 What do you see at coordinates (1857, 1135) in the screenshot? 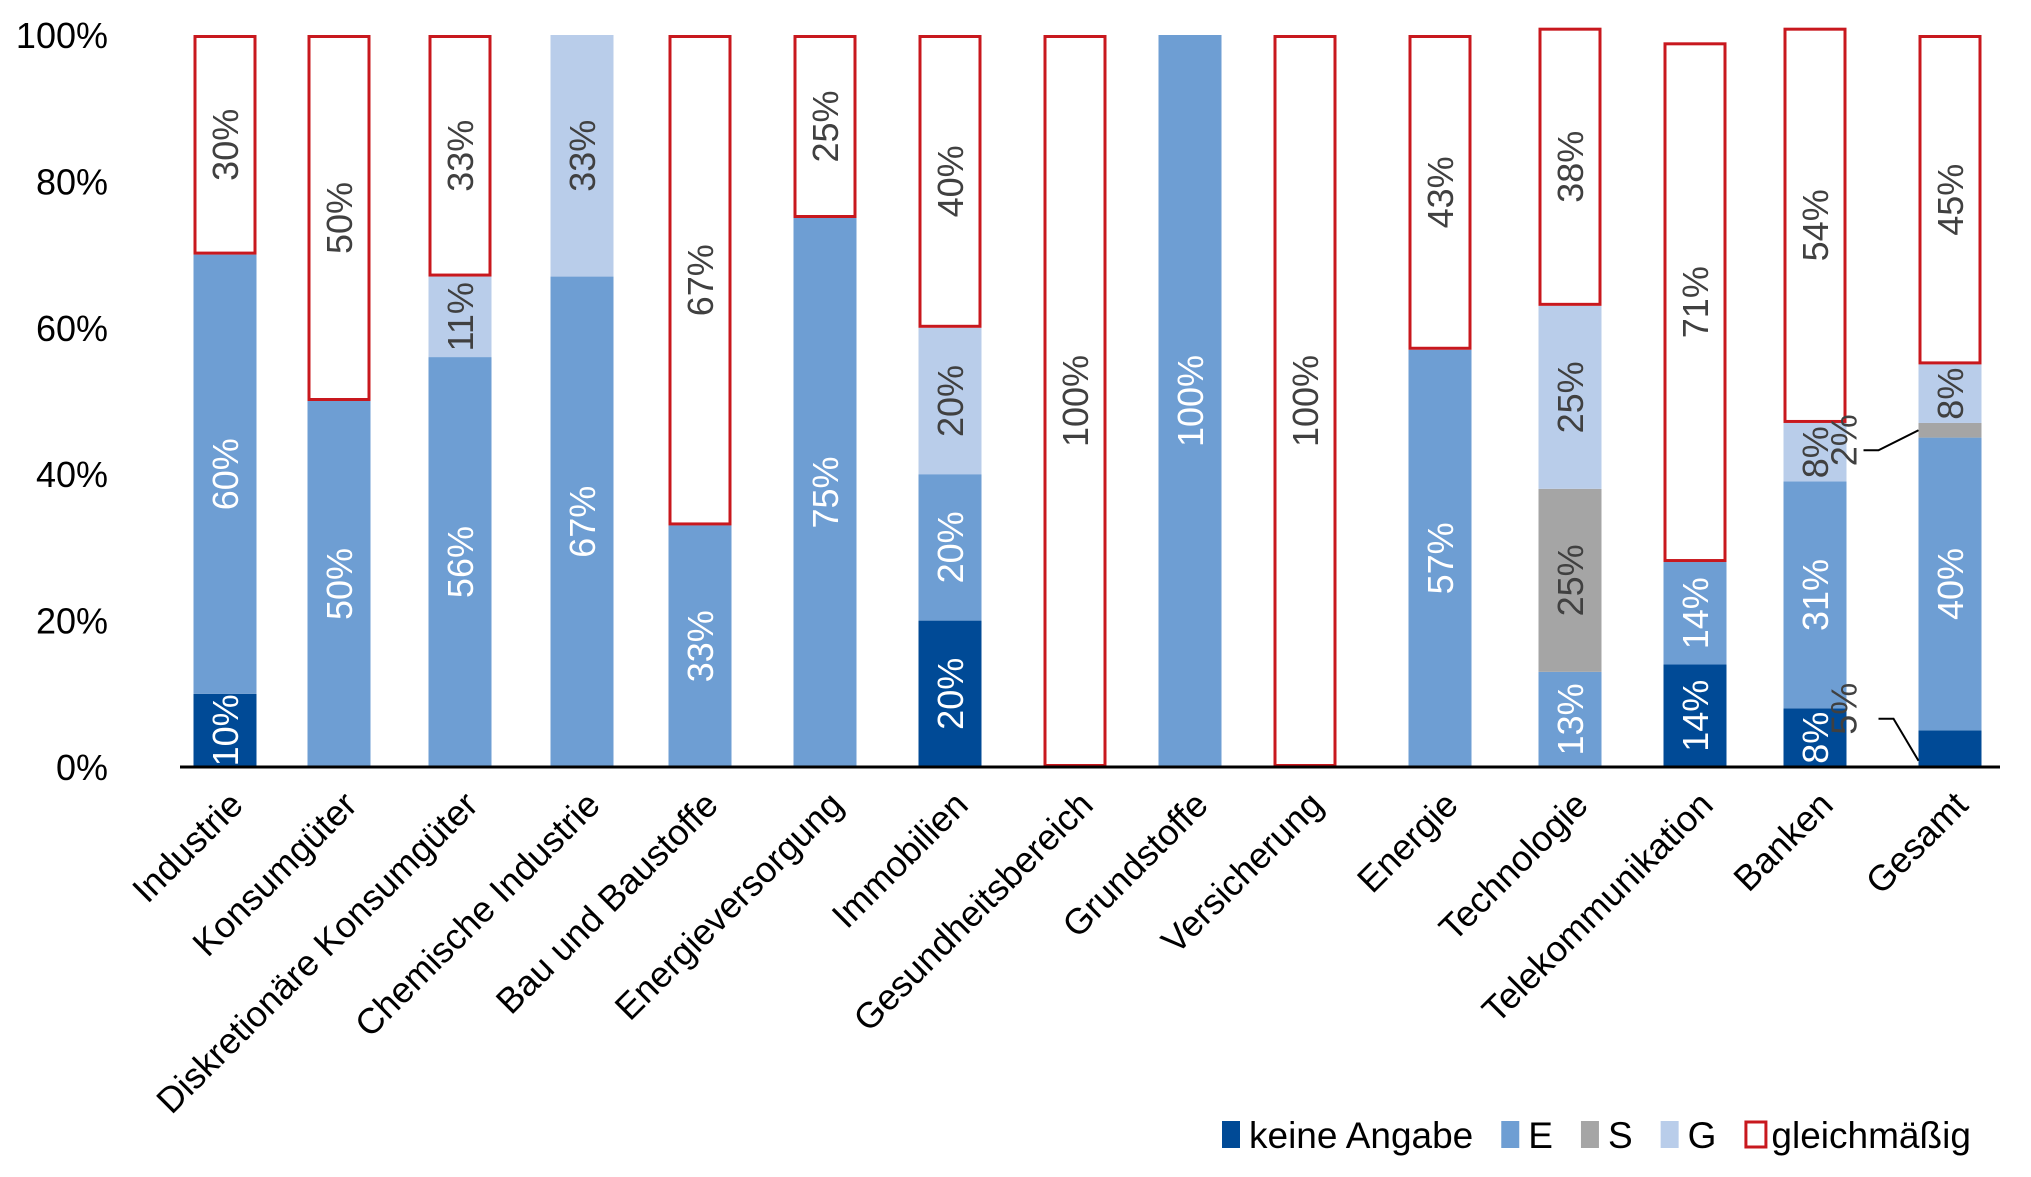
I see `legend-item-gleichmassig: gleichmäßig` at bounding box center [1857, 1135].